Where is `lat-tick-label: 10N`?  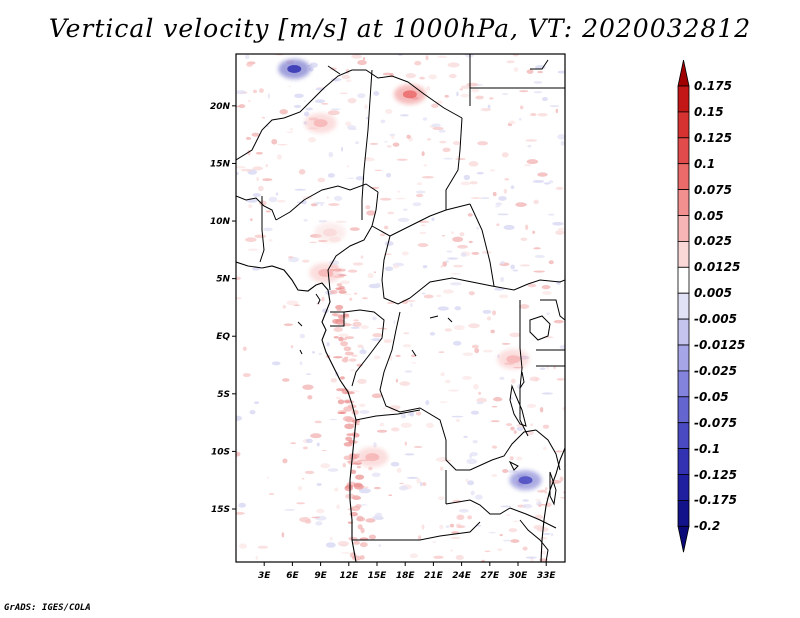
lat-tick-label: 10N is located at coordinates (220, 222).